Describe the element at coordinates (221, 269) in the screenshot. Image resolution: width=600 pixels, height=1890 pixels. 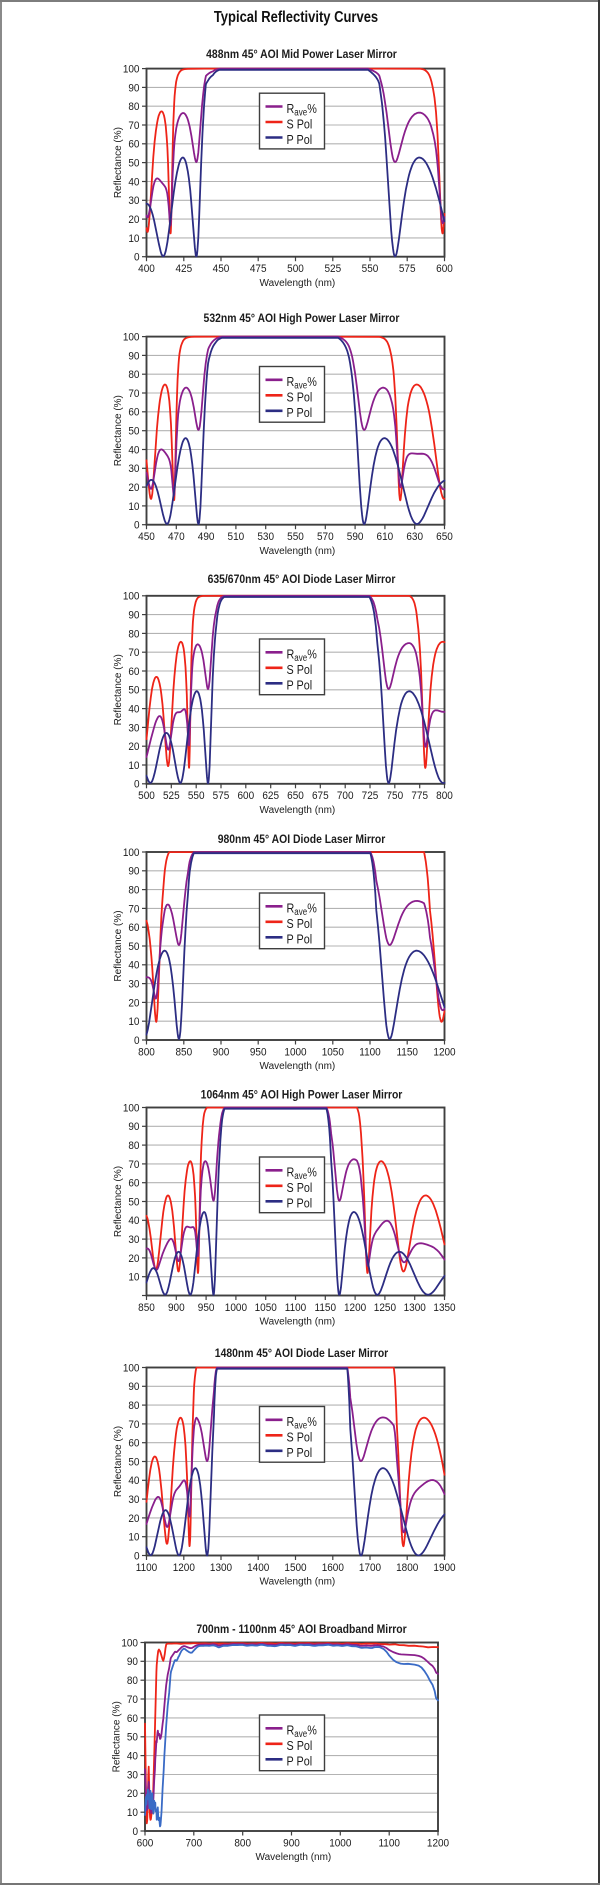
I see `svg-text: 450` at that location.